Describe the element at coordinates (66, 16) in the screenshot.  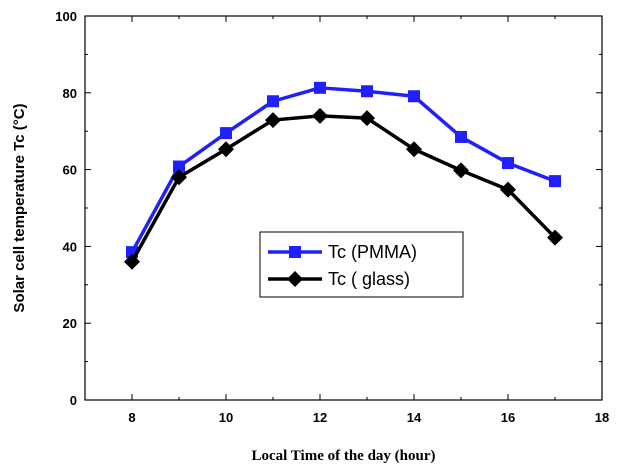
I see `y-tick-label: 100` at that location.